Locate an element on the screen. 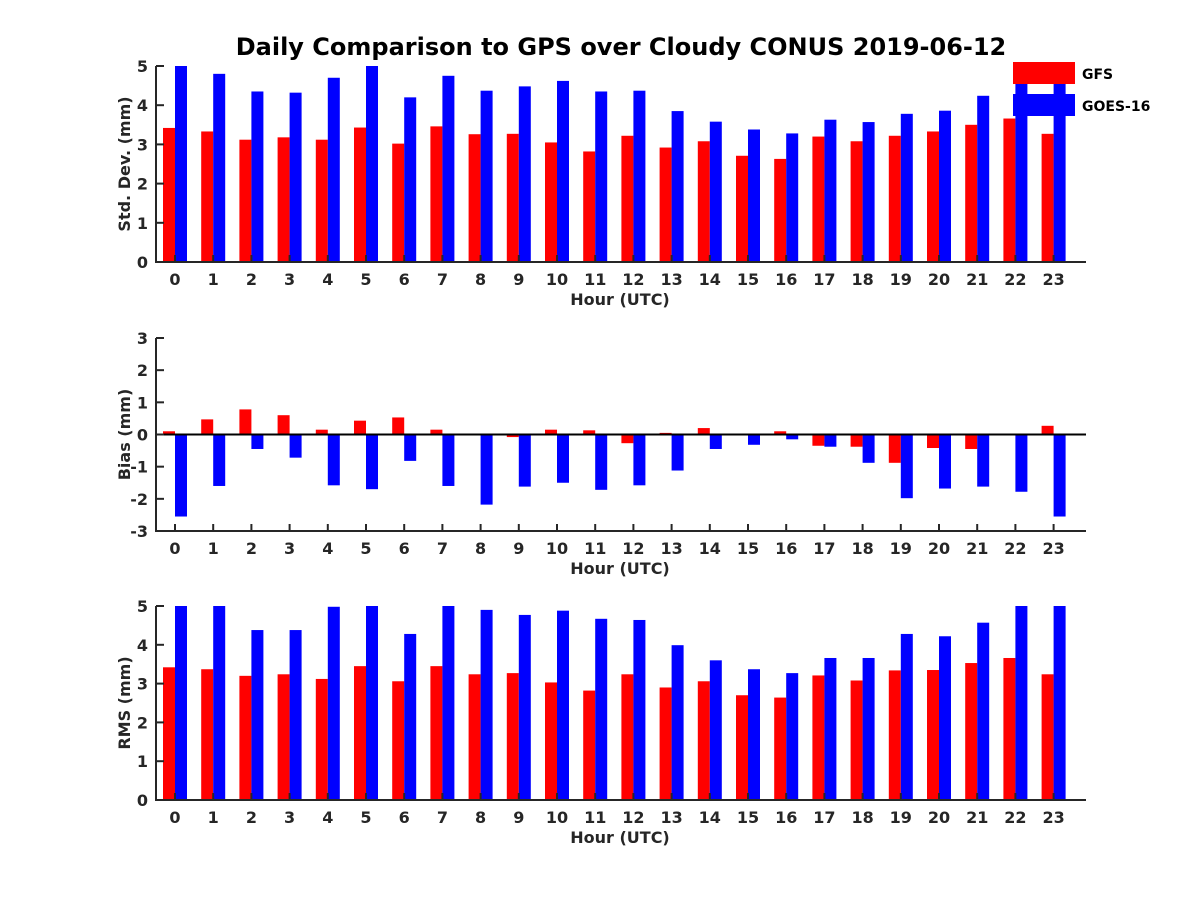  x-tick-label: 12 is located at coordinates (633, 548).